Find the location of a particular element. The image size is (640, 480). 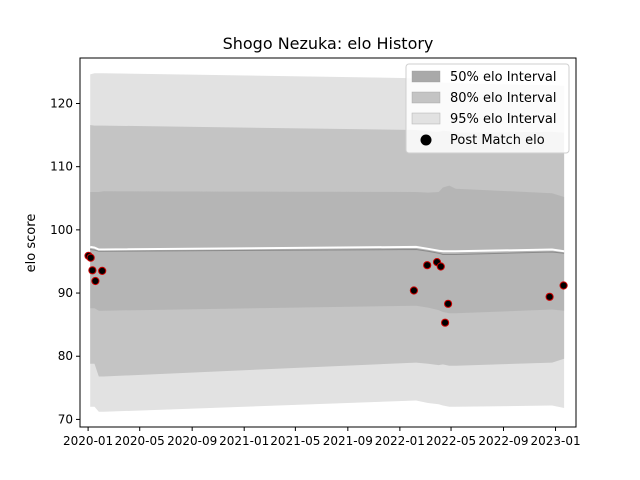

legend-label-95-elo-interval: 95% elo Interval is located at coordinates (503, 119).